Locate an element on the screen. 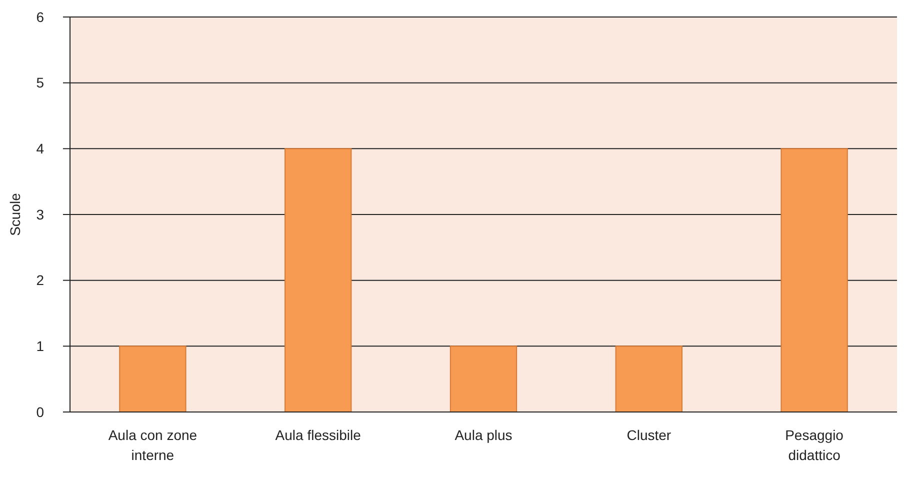  x-tick-label: Aula con zone interne is located at coordinates (153, 445).